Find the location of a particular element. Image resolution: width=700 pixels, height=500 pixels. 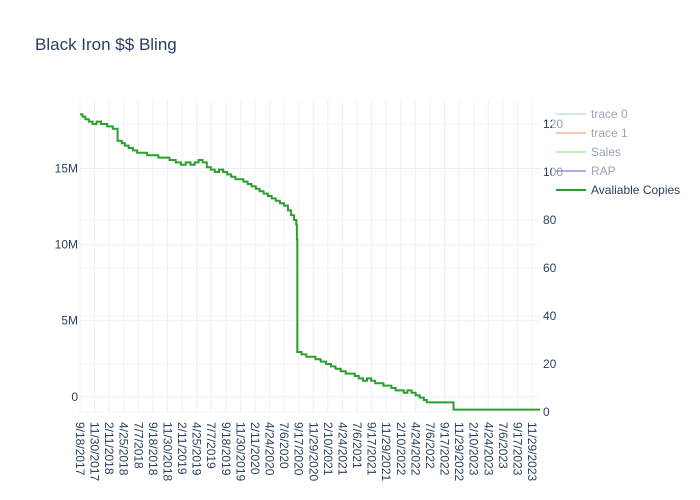

x-tick-label: 9/17/2021 is located at coordinates (372, 449).